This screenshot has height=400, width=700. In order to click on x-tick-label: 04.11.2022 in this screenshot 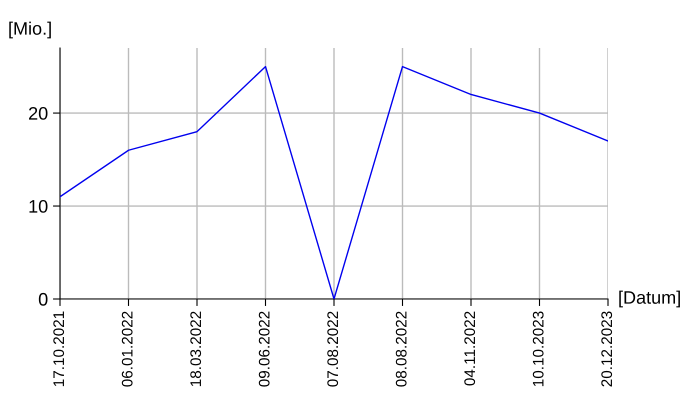, I will do `click(470, 349)`.